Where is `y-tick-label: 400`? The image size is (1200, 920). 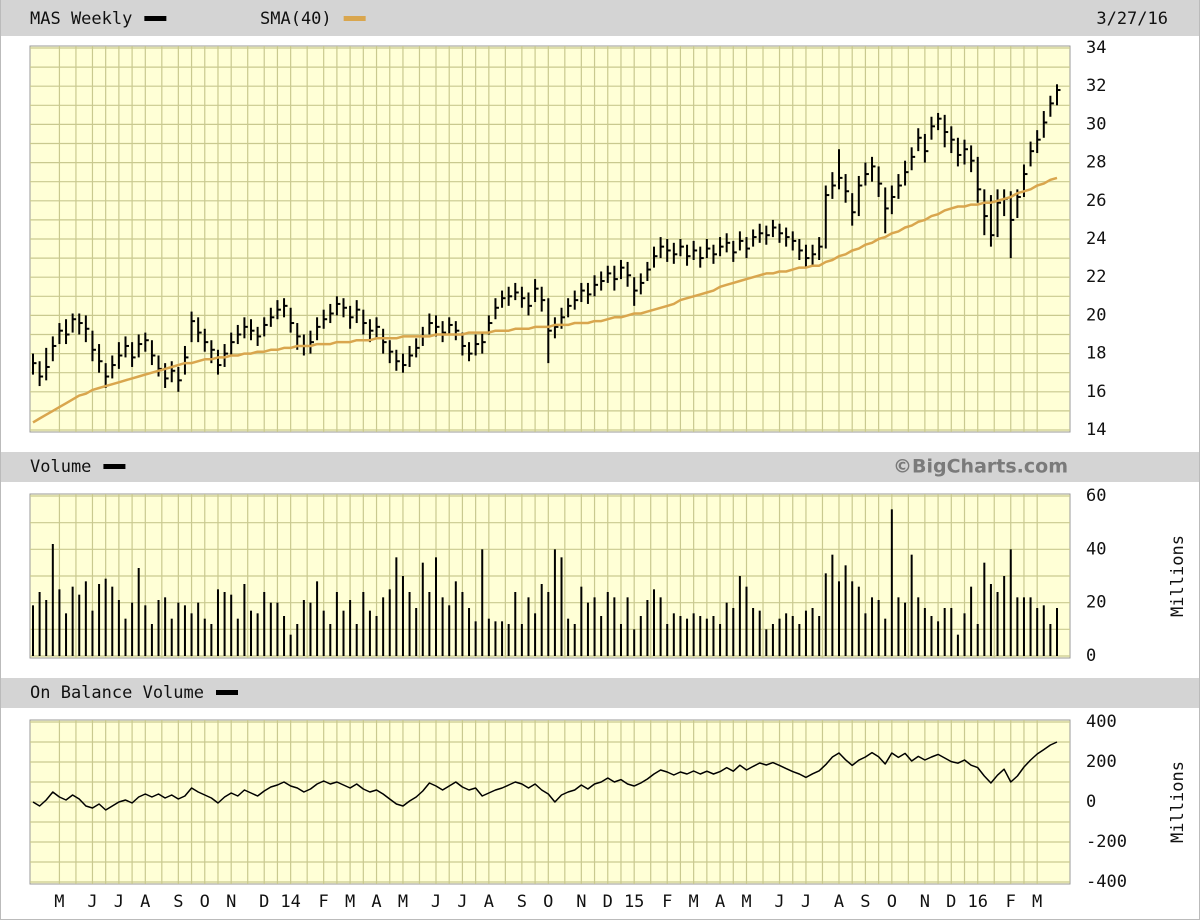
y-tick-label: 400 is located at coordinates (1101, 722).